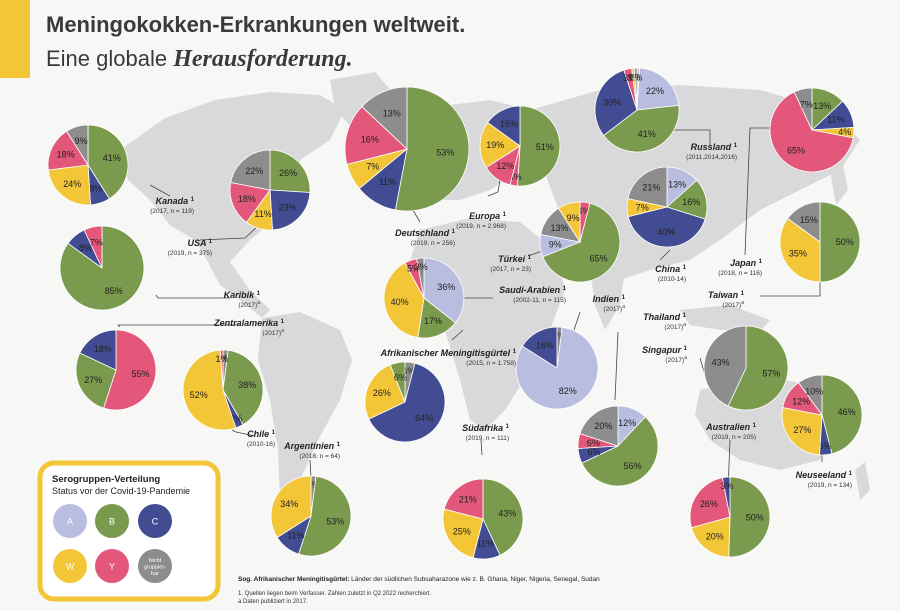 This screenshot has width=900, height=611. What do you see at coordinates (755, 517) in the screenshot?
I see `pie-label-australien: 50%` at bounding box center [755, 517].